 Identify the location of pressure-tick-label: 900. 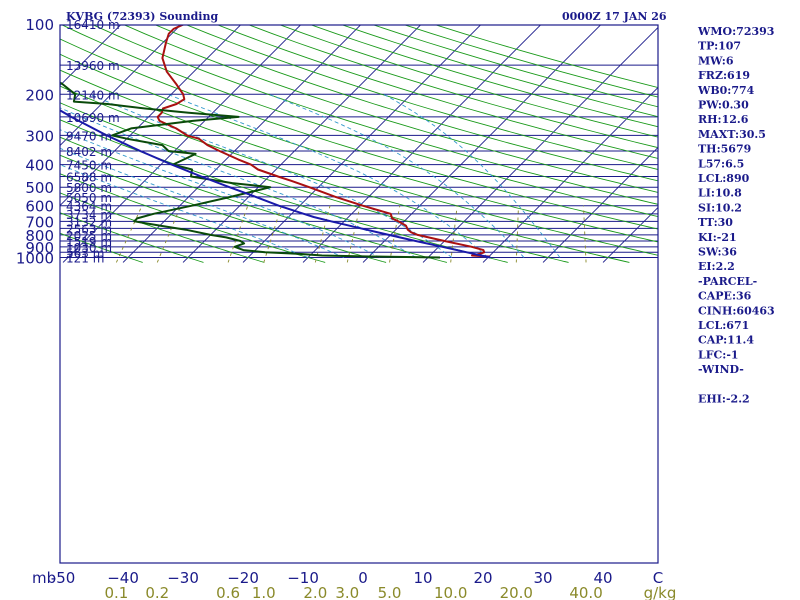
(39, 248).